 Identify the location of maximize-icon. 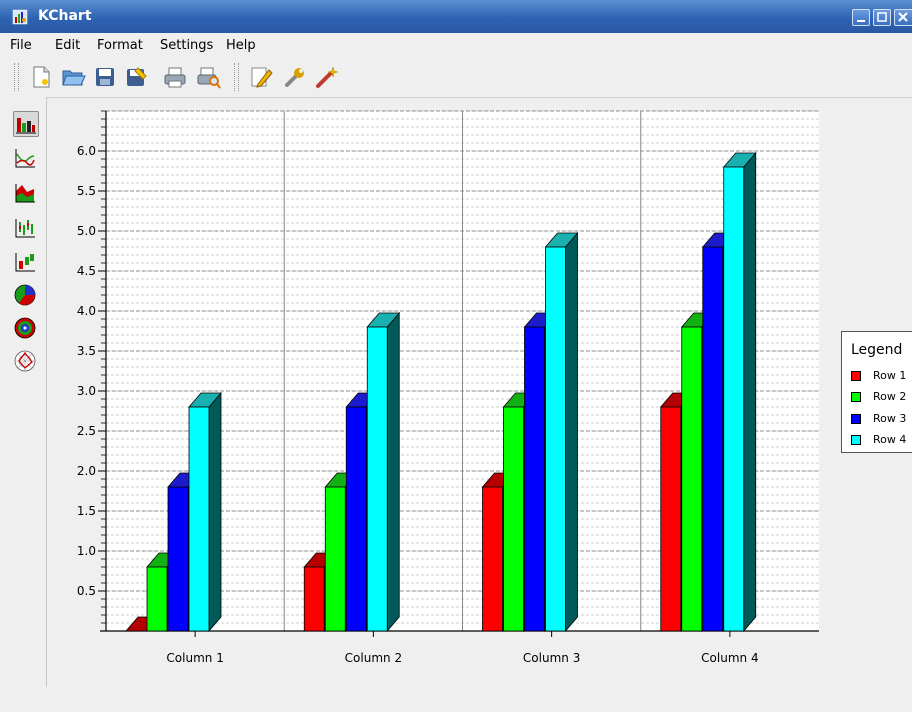
(882, 17).